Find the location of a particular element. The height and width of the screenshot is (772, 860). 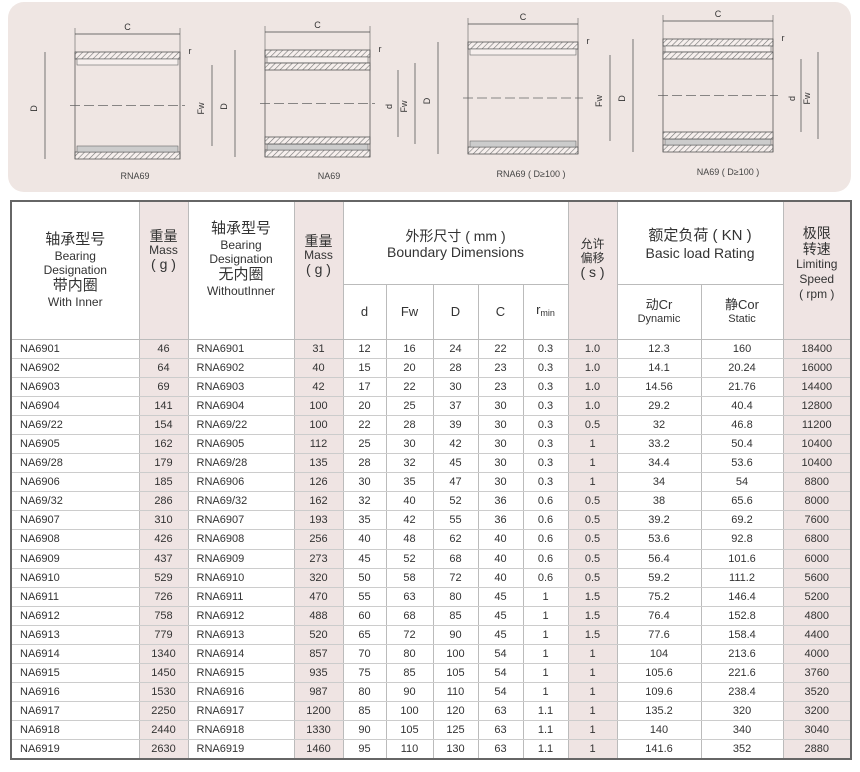

cell-mass-2: 31 is located at coordinates (318, 348).